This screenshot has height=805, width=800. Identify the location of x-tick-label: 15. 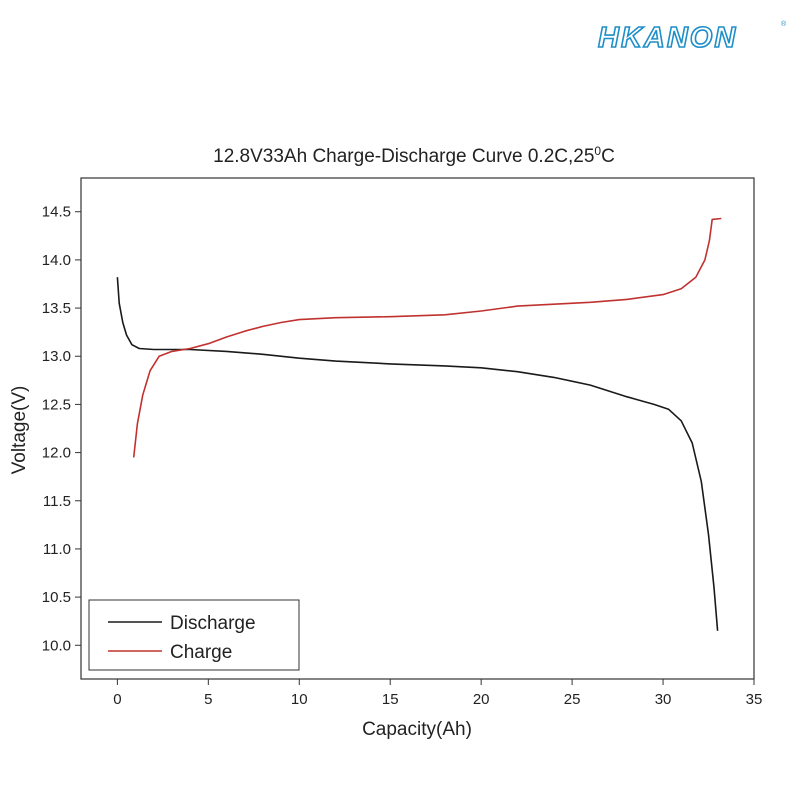
(390, 699).